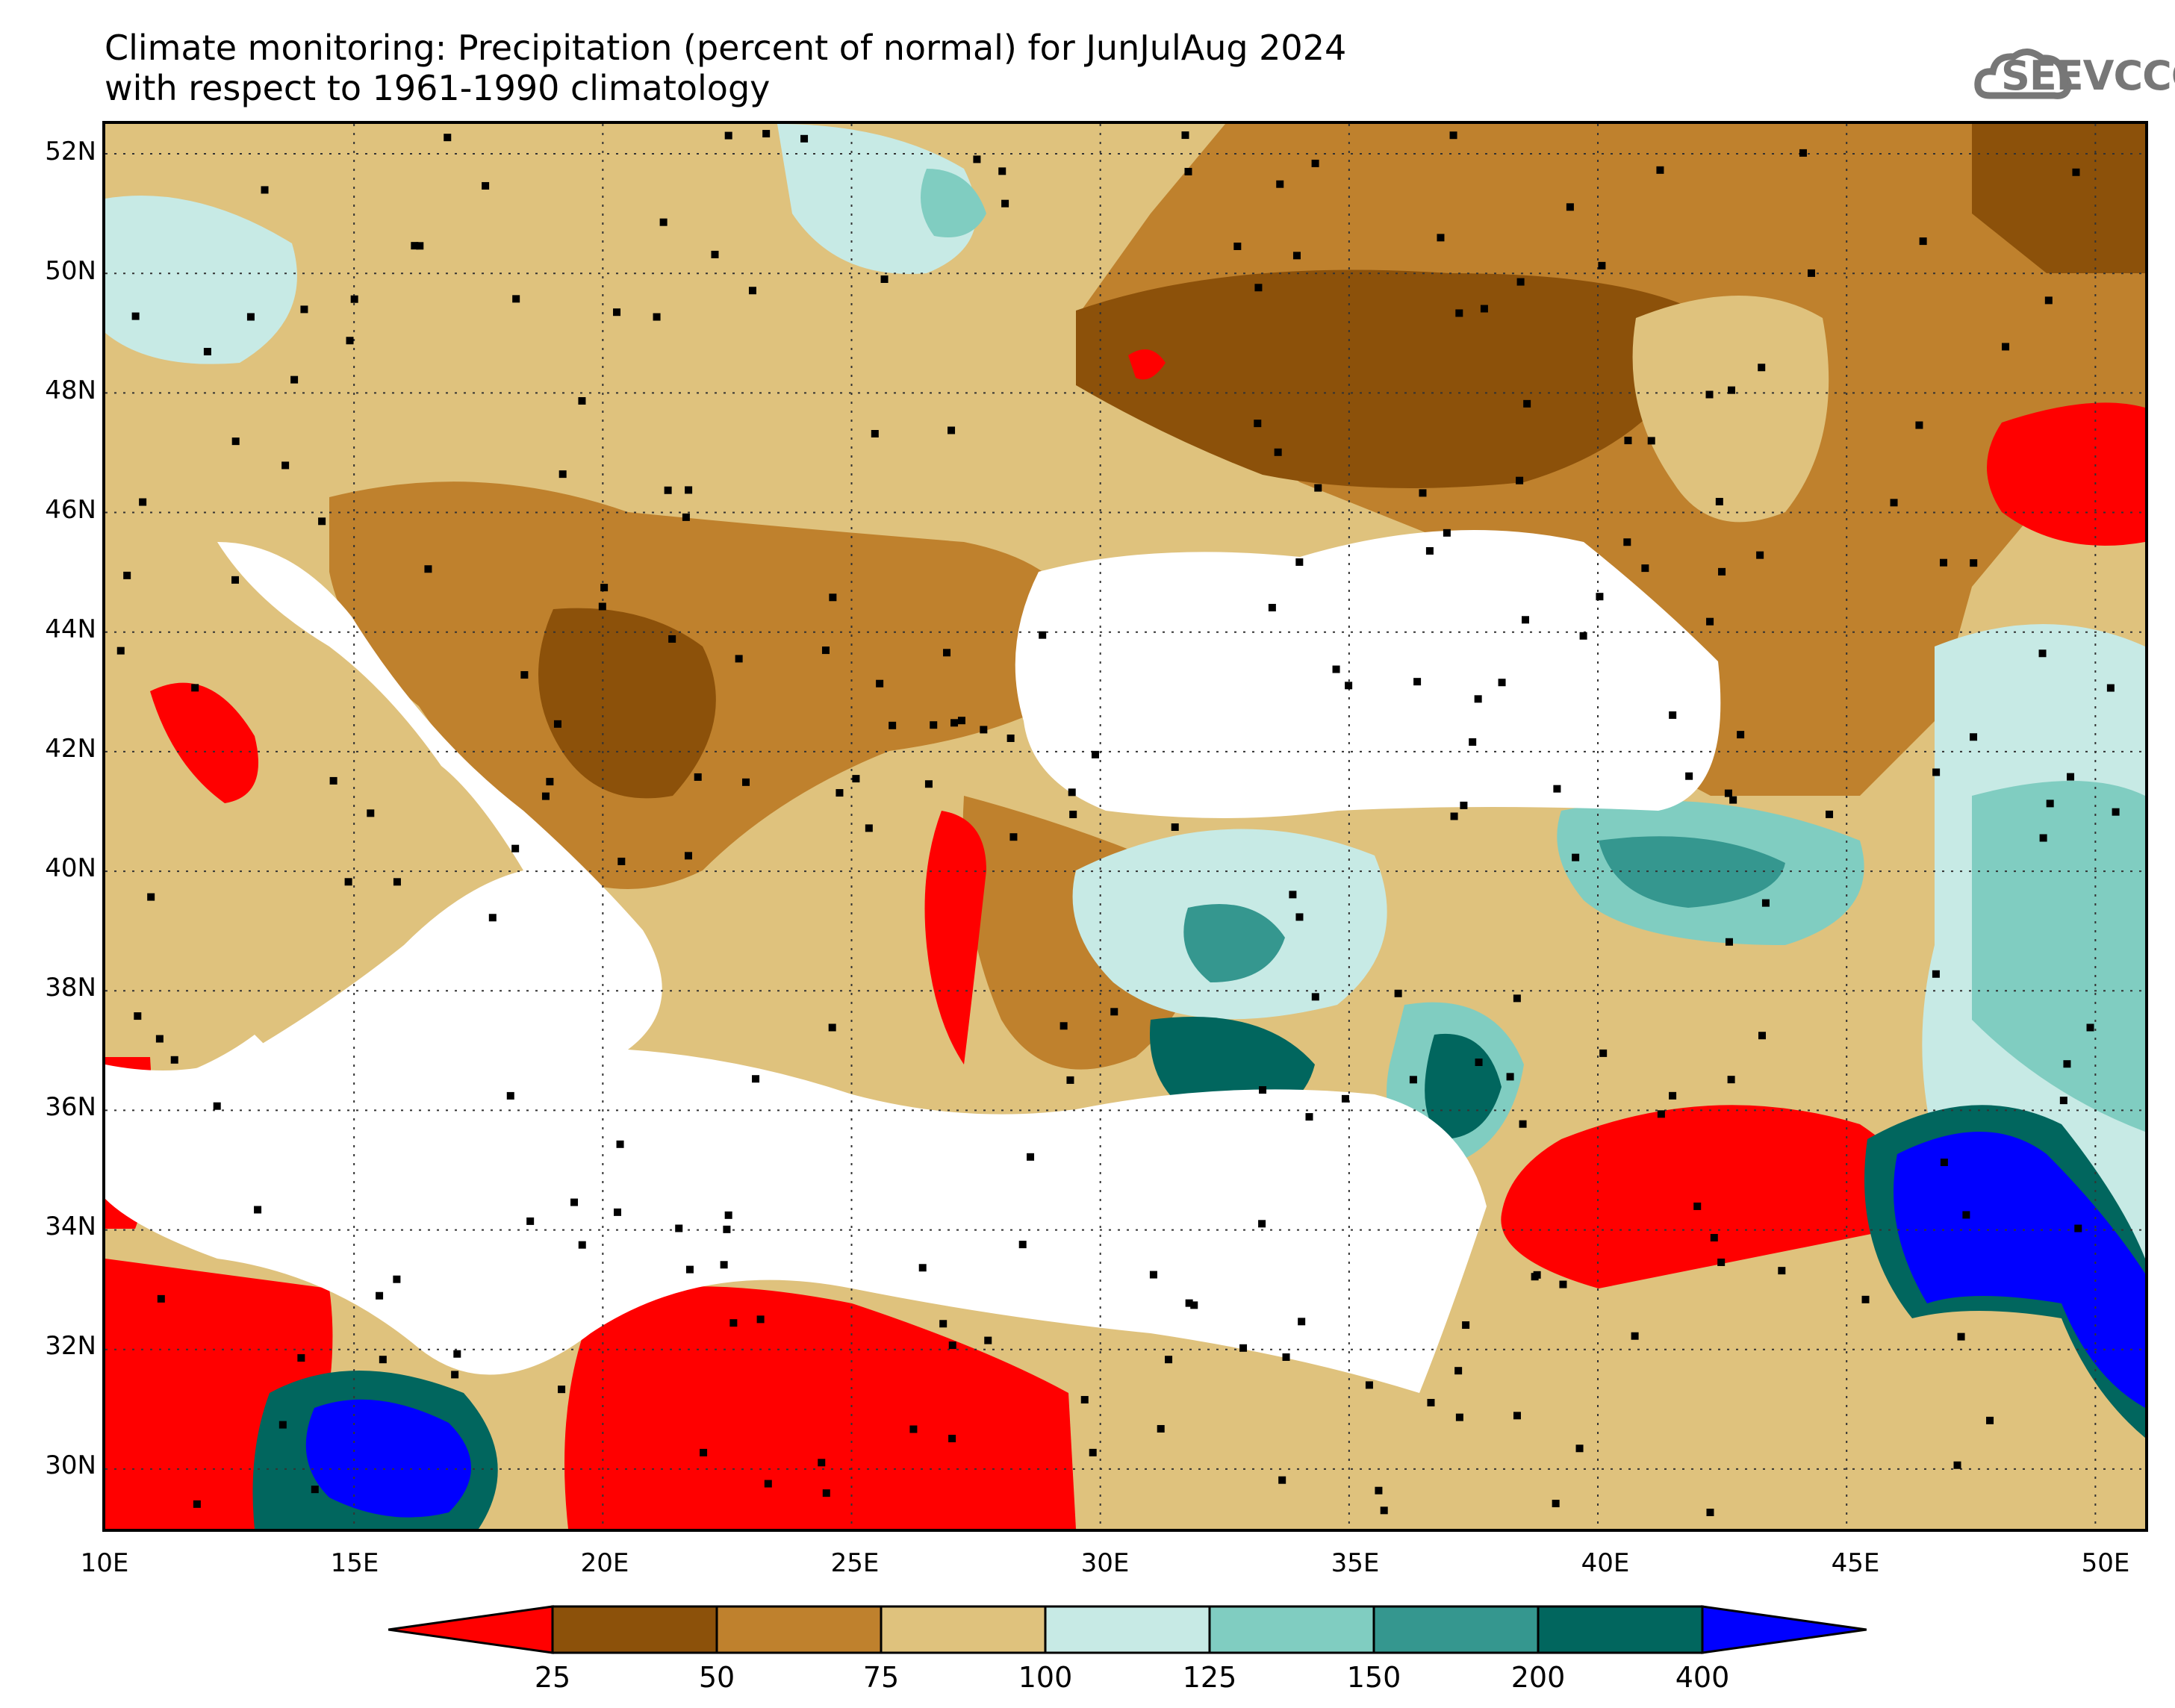  I want to click on colorbar-tick-25: 25, so click(552, 1677).